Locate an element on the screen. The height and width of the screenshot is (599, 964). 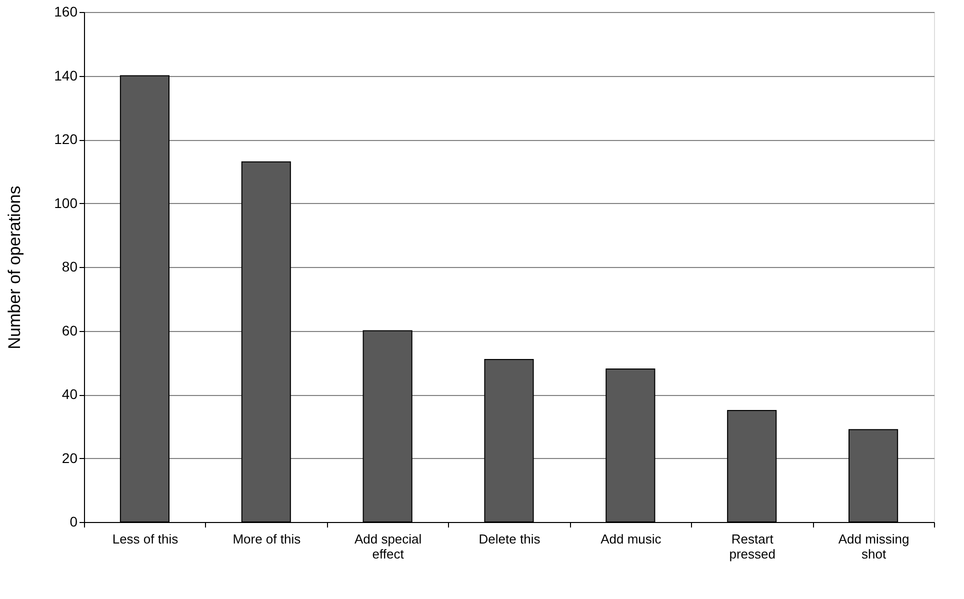
x-tick-label: Add music is located at coordinates (631, 539).